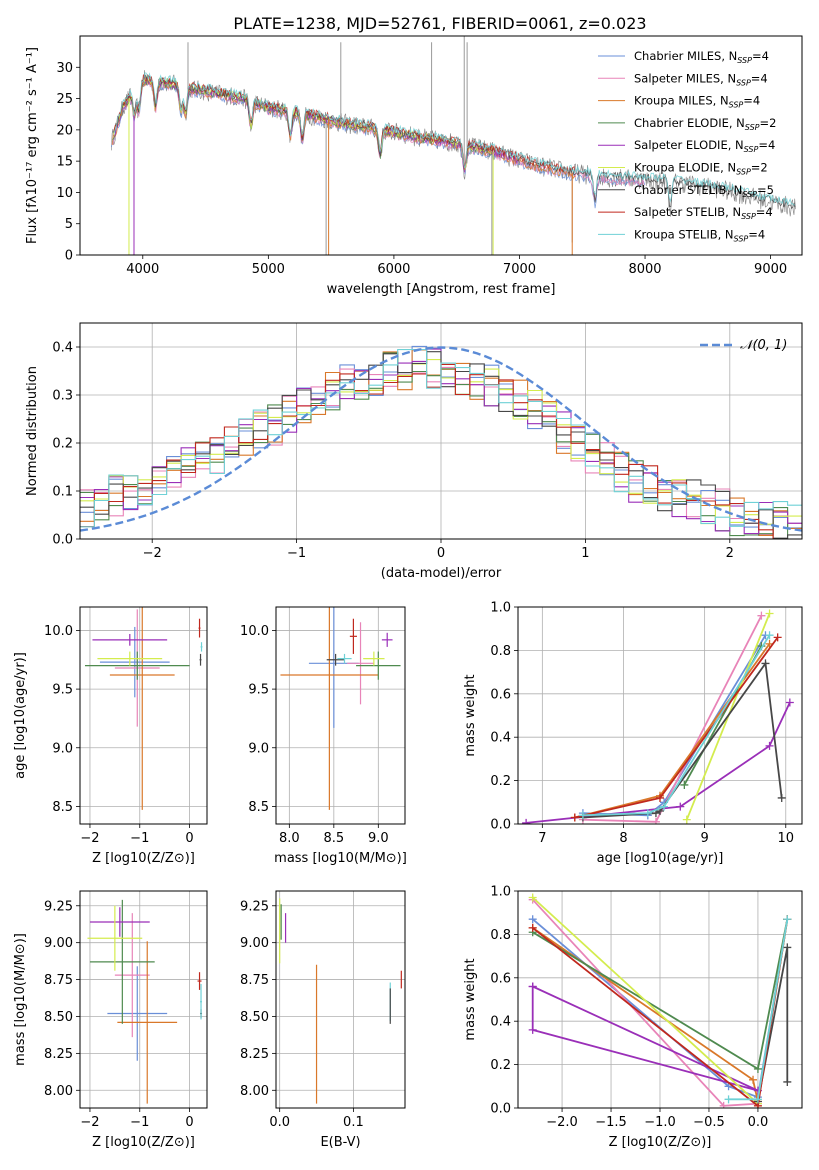  What do you see at coordinates (143, 999) in the screenshot?
I see `axes-frame` at bounding box center [143, 999].